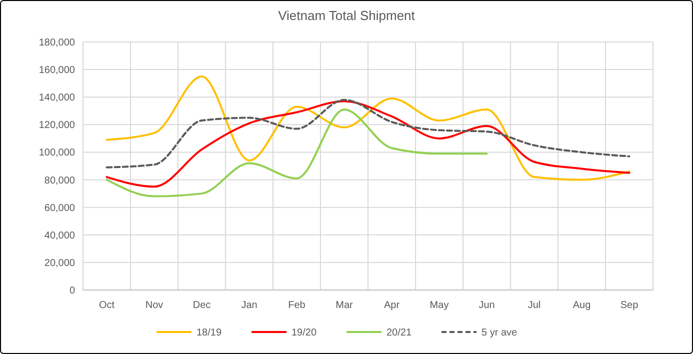 This screenshot has width=693, height=354. I want to click on x-tick-label: Apr, so click(392, 305).